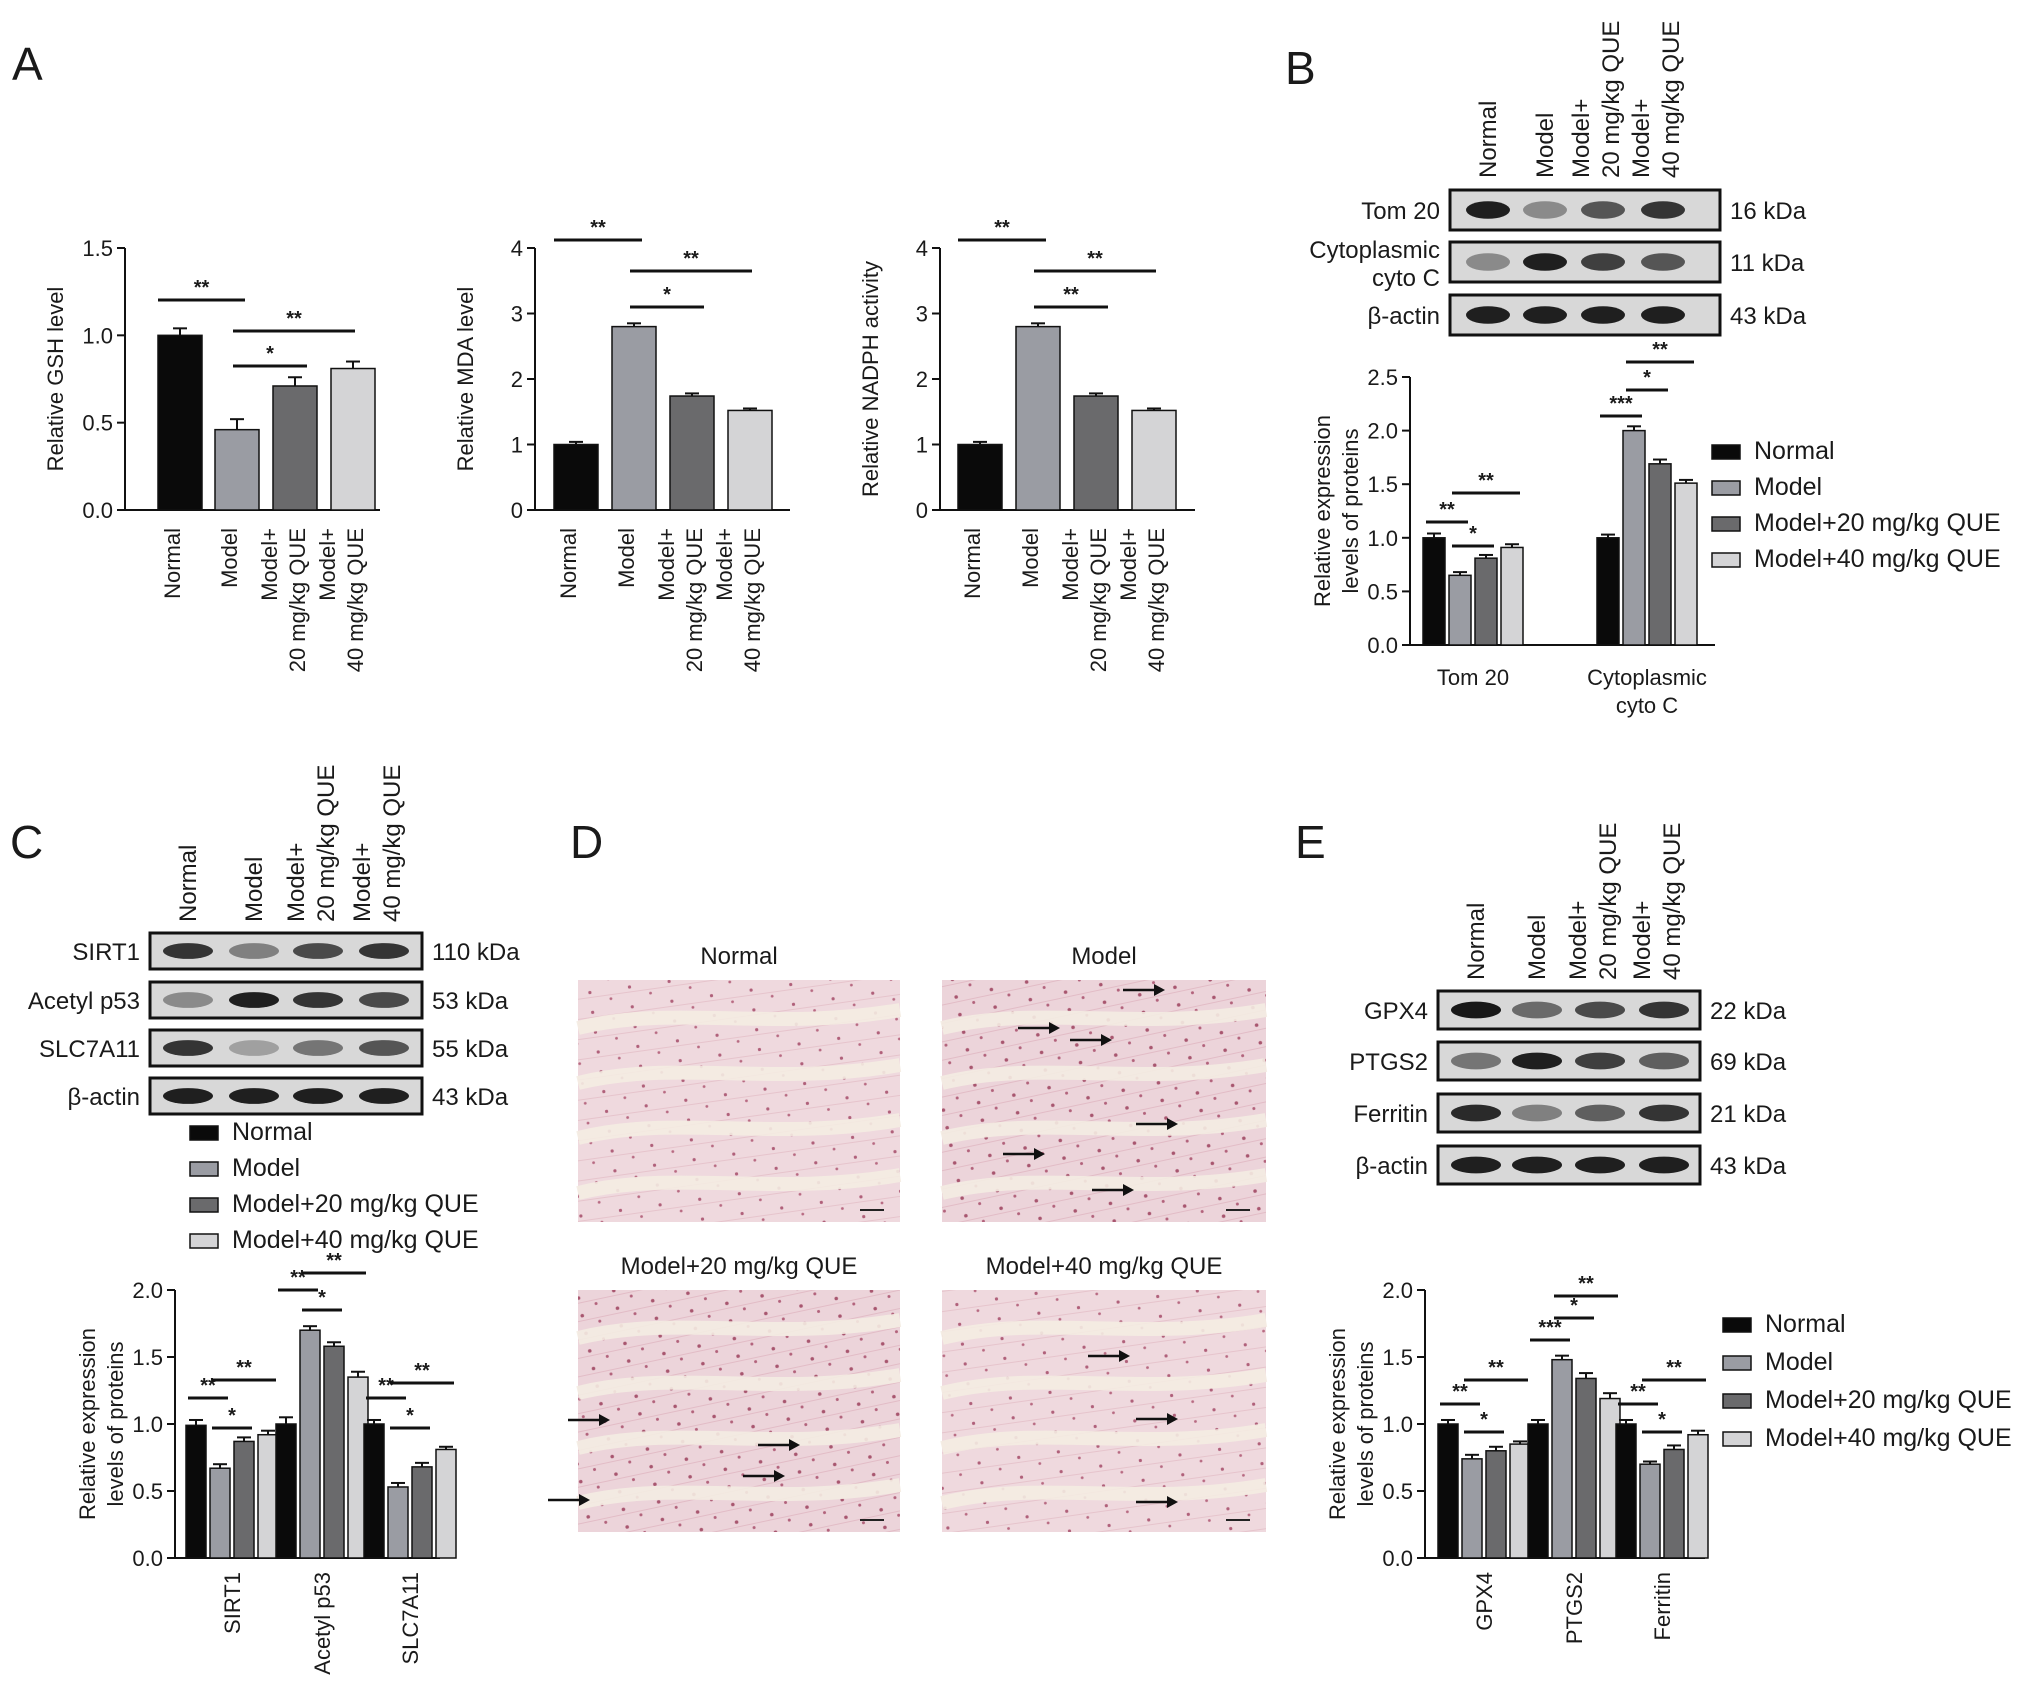 The width and height of the screenshot is (2031, 1706). What do you see at coordinates (1406, 278) in the screenshot?
I see `blot-row-label: cyto C` at bounding box center [1406, 278].